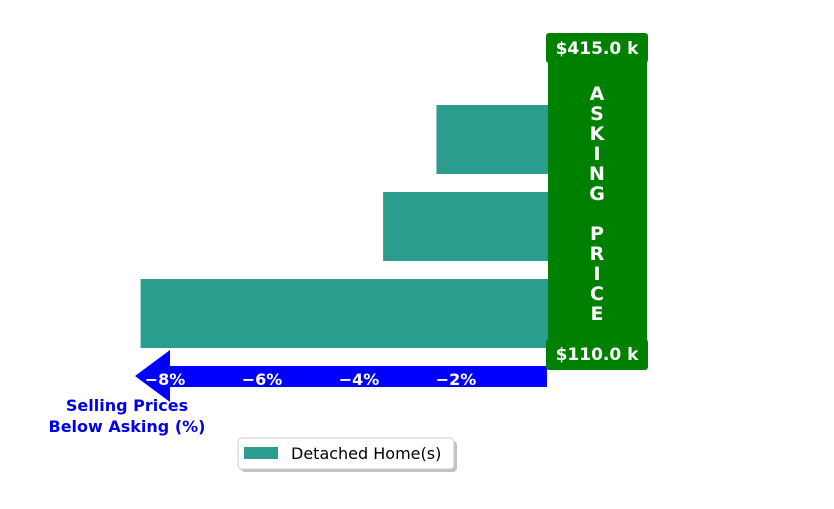  Describe the element at coordinates (597, 94) in the screenshot. I see `asking-price-letter: A` at that location.